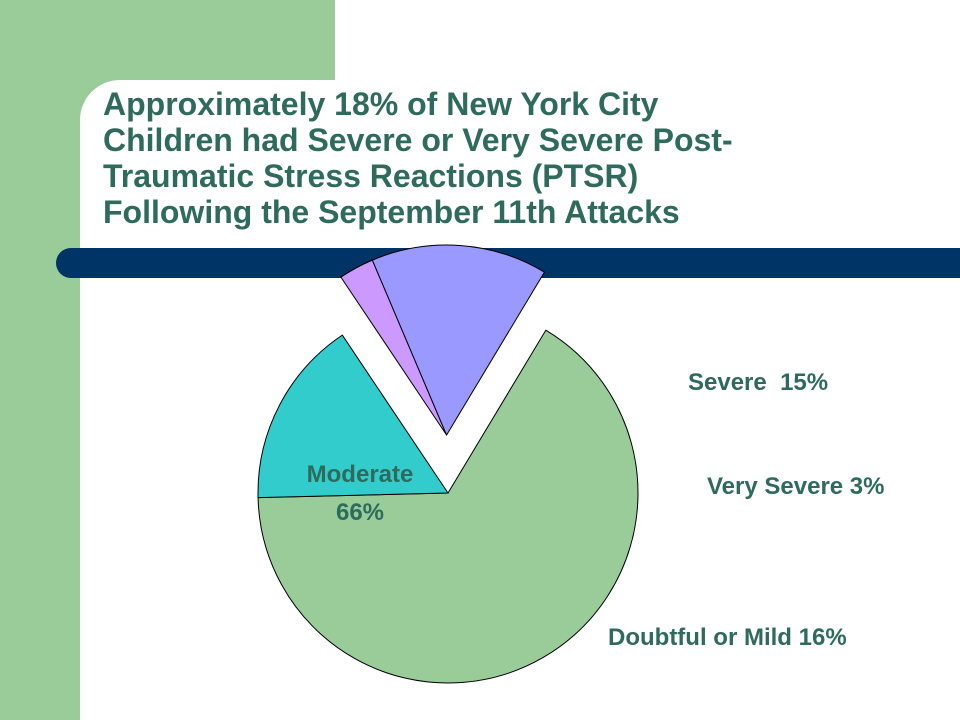  I want to click on pie-label-line: 66%, so click(360, 512).